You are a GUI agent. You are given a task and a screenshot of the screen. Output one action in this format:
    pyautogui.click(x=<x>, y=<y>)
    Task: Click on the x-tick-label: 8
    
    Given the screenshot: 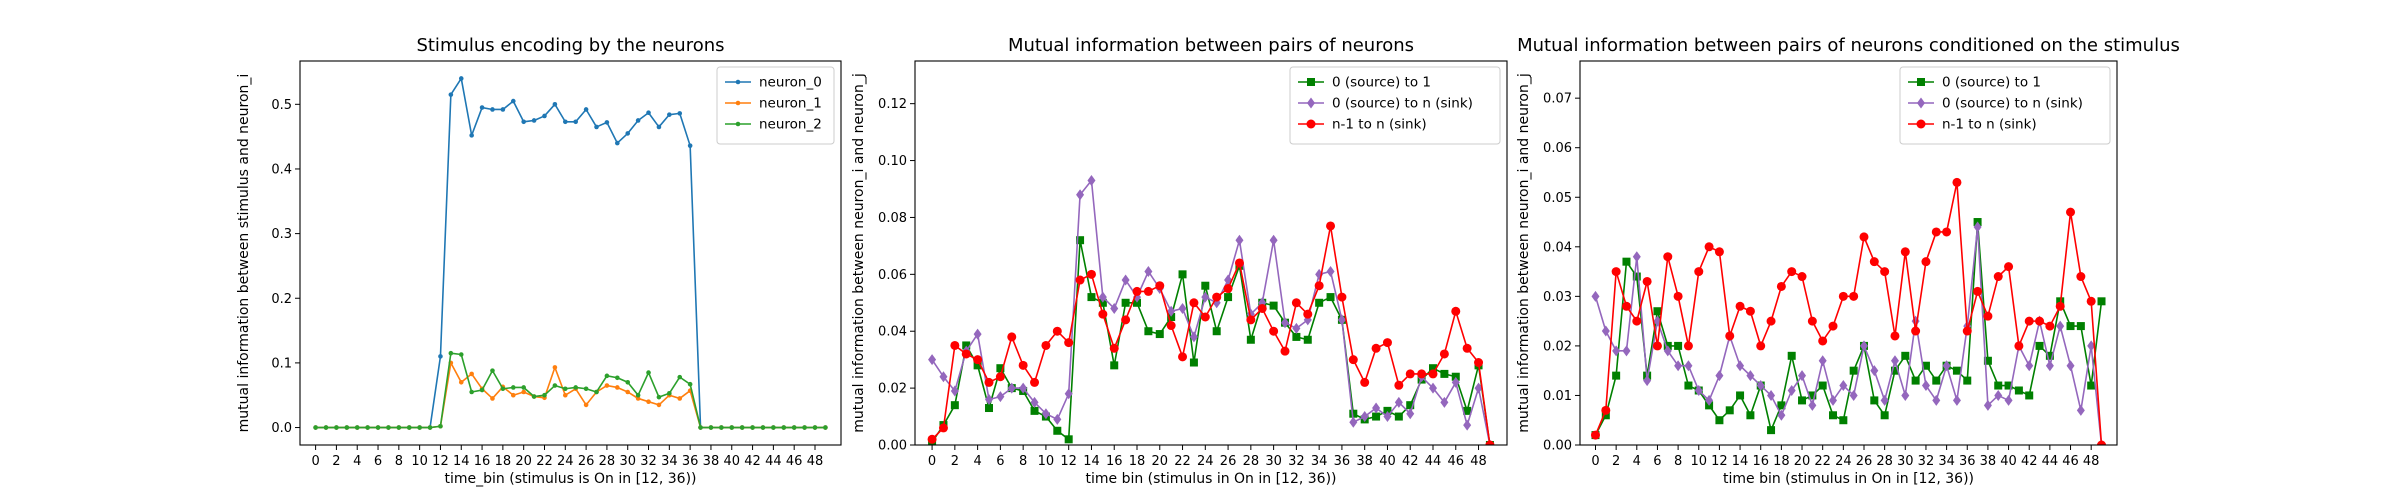 What is the action you would take?
    pyautogui.click(x=399, y=461)
    